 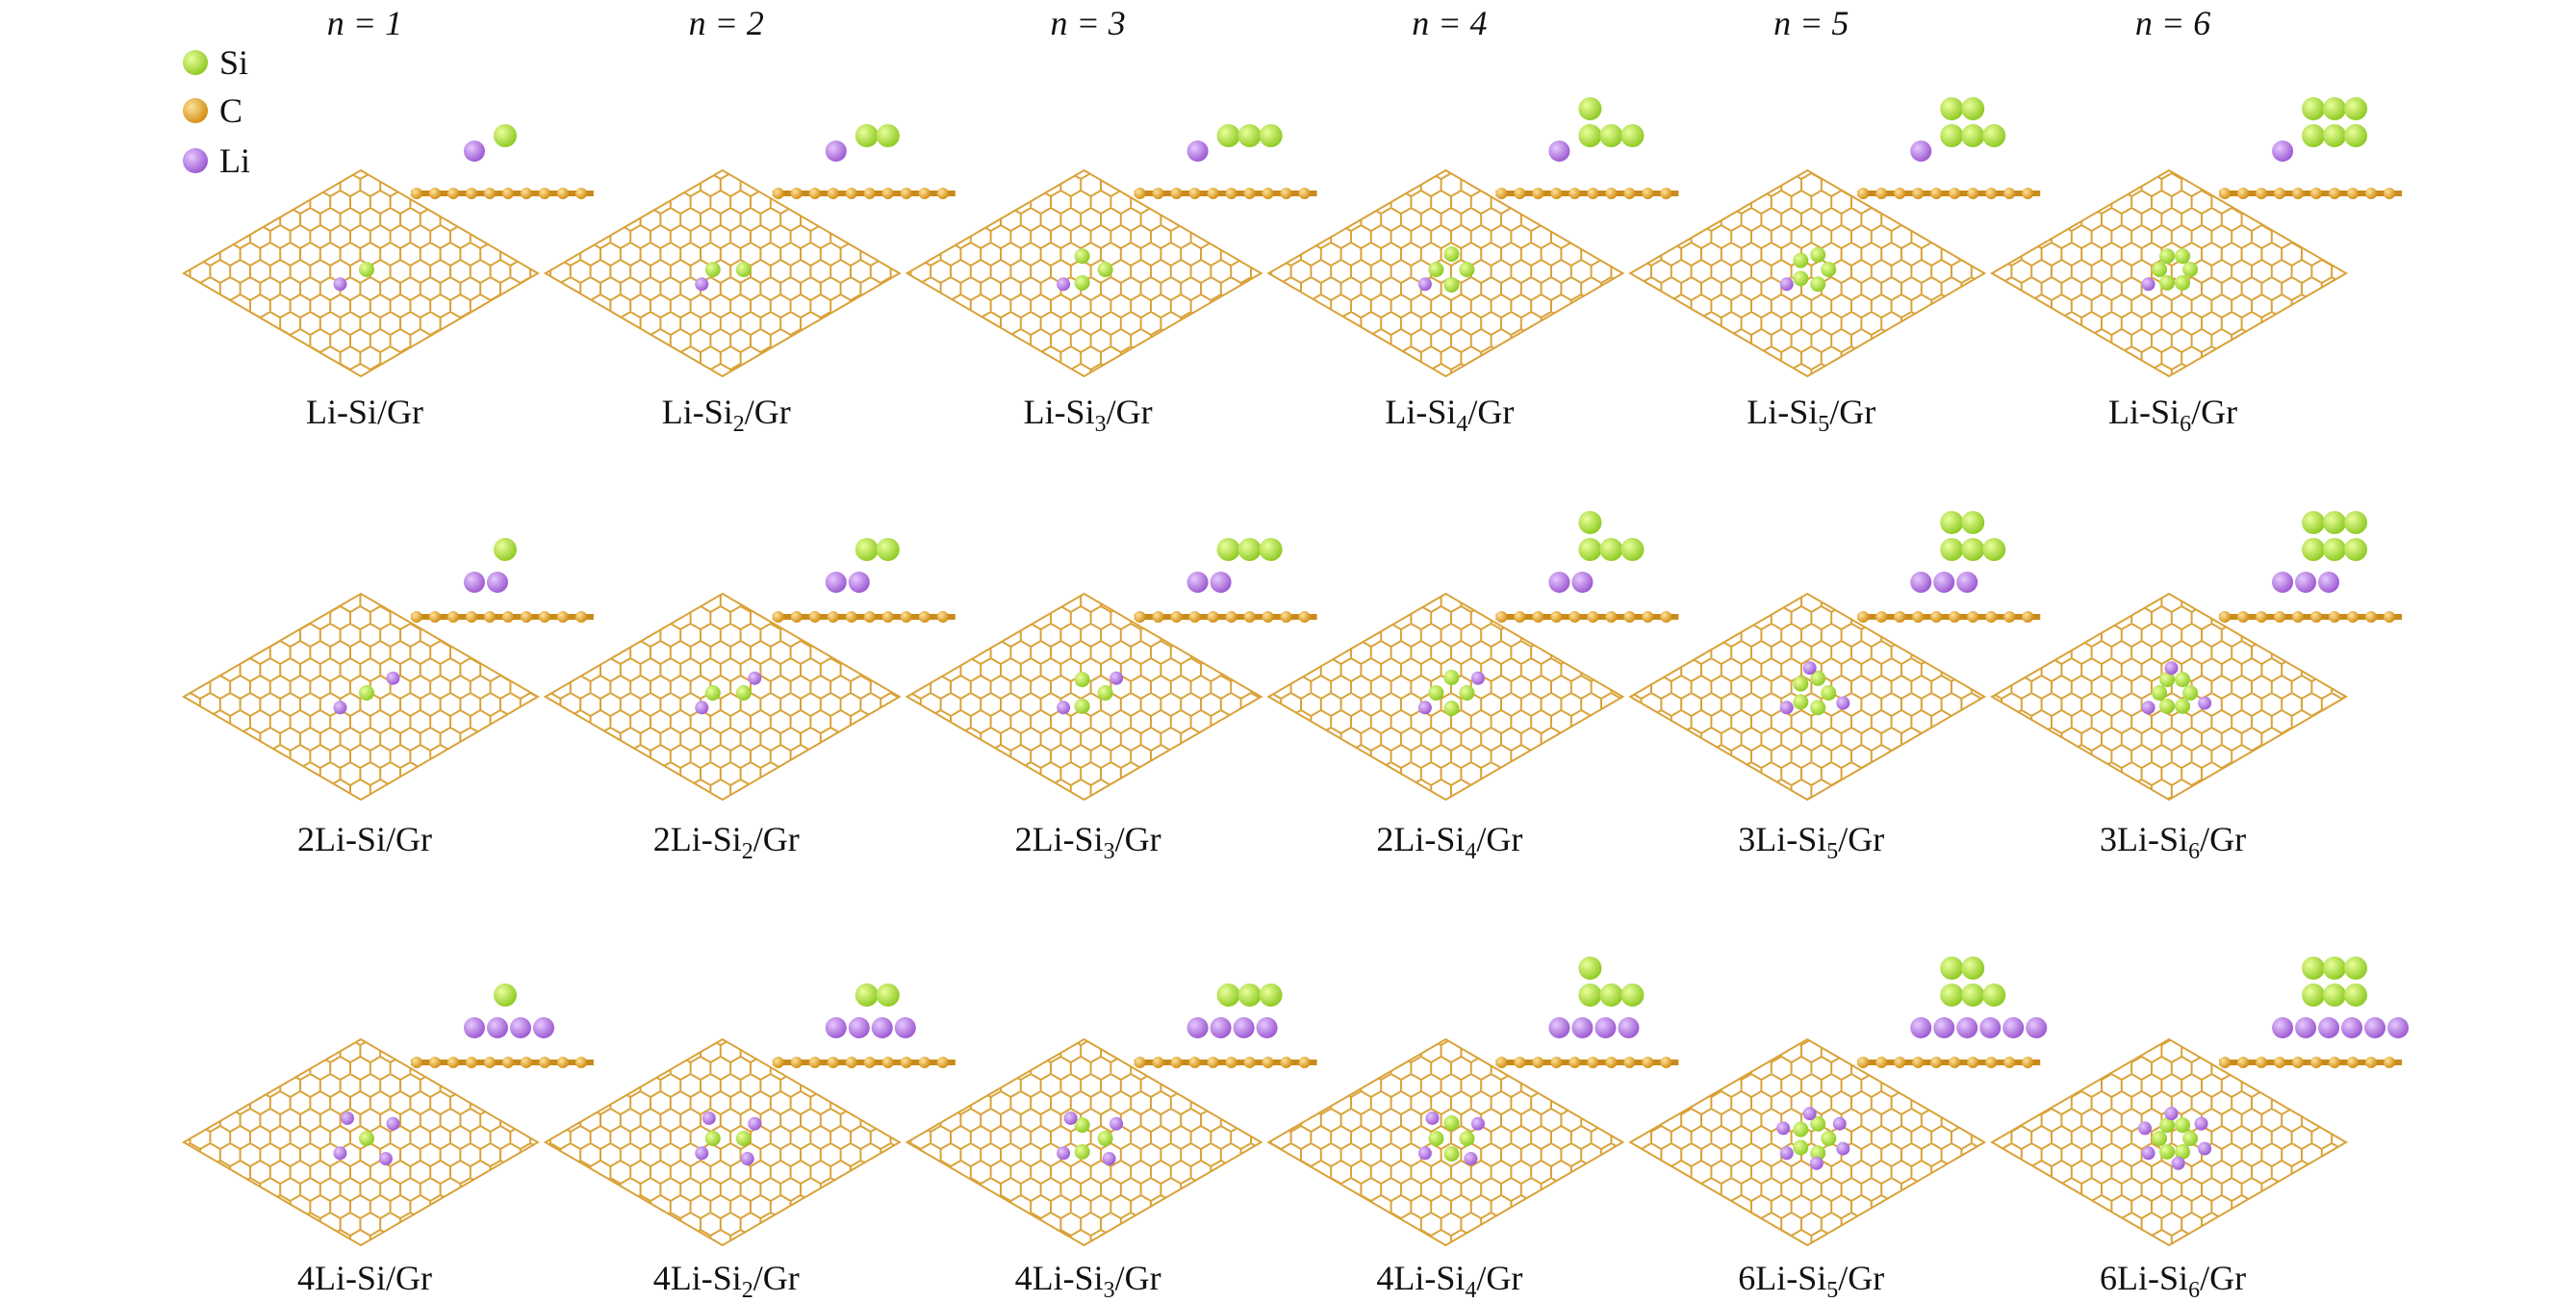 What do you see at coordinates (1782, 412) in the screenshot?
I see `label-text: Li-Si` at bounding box center [1782, 412].